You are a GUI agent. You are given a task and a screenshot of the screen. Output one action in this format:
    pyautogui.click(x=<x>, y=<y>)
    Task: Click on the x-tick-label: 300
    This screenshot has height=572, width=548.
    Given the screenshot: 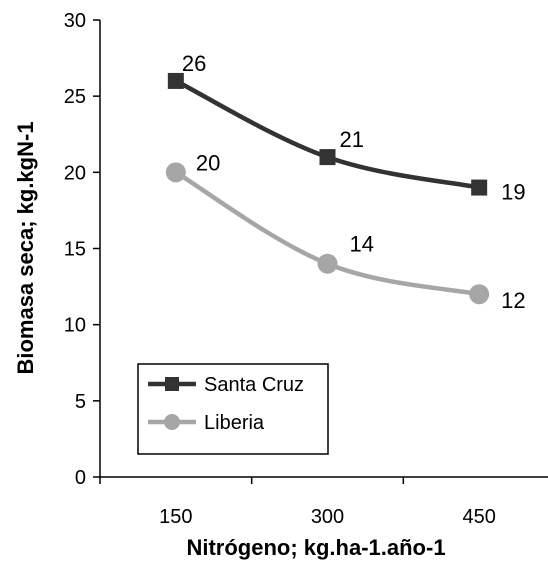 What is the action you would take?
    pyautogui.click(x=327, y=517)
    